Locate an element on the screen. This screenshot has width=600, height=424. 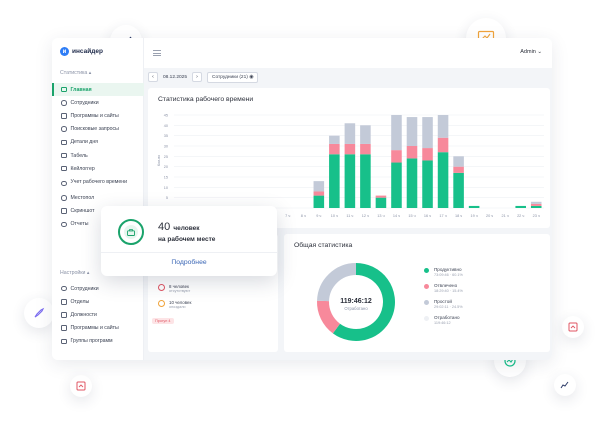
logo: и инсайдер is located at coordinates (81, 51).